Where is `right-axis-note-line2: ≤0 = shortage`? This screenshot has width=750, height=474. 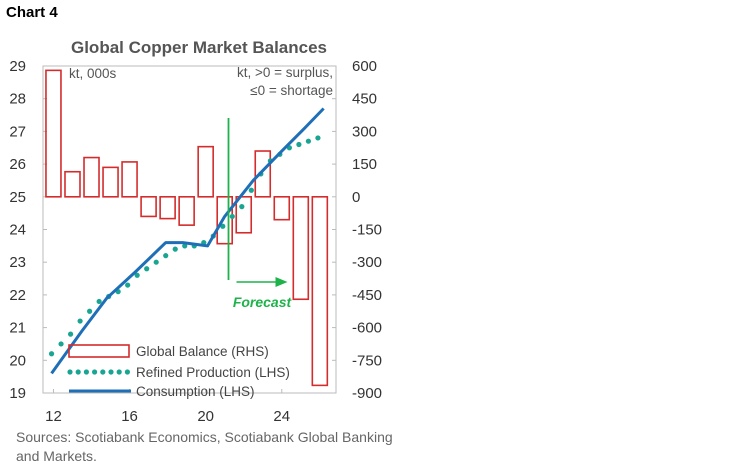
right-axis-note-line2: ≤0 = shortage is located at coordinates (291, 90).